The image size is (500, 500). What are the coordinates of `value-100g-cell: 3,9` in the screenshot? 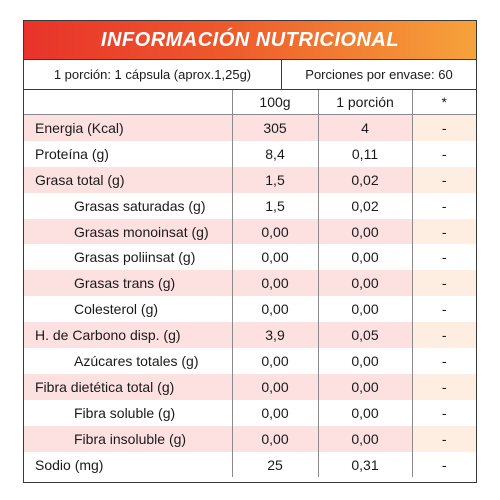 It's located at (274, 335).